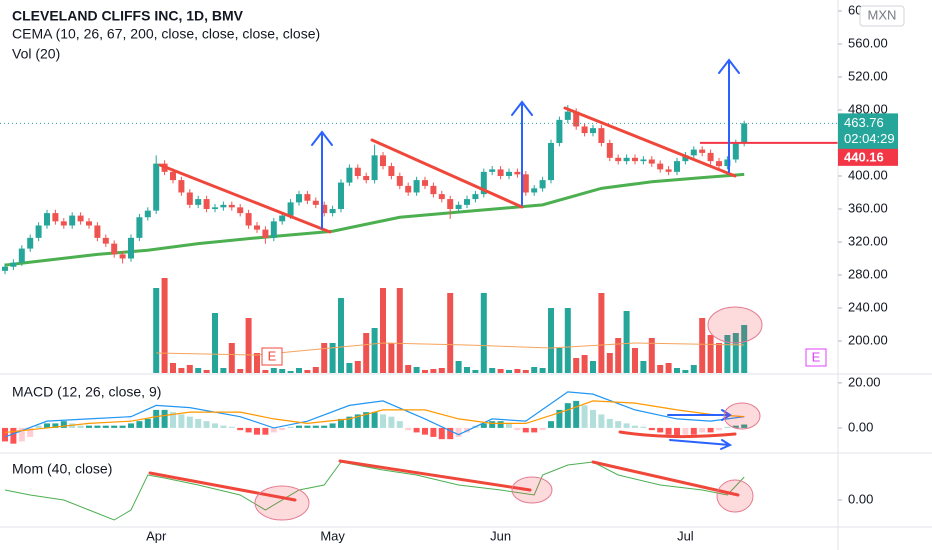 This screenshot has width=932, height=550. I want to click on arrow, so click(701, 444).